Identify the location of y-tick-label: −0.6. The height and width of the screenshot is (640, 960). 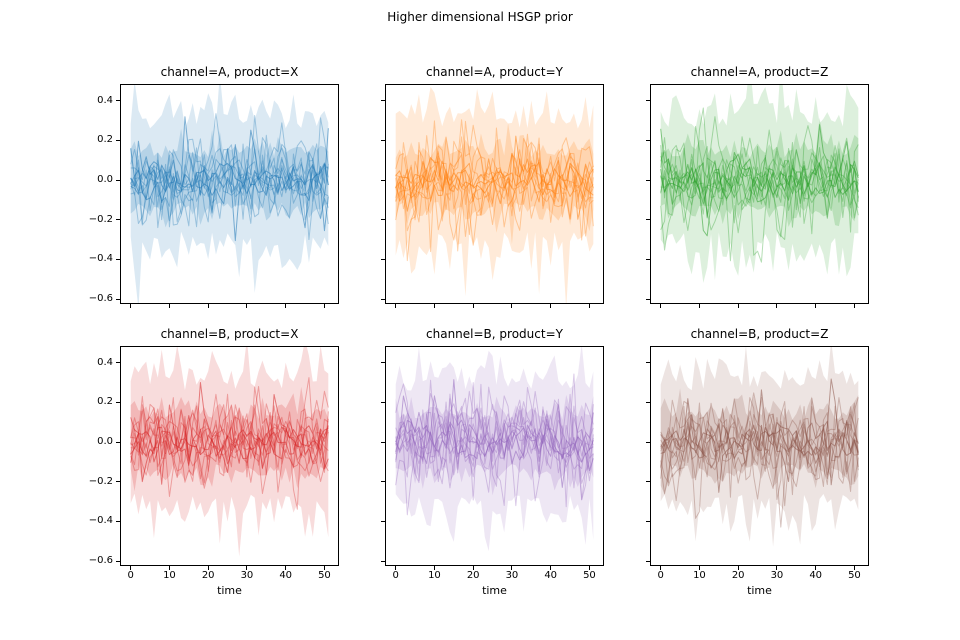
(100, 561).